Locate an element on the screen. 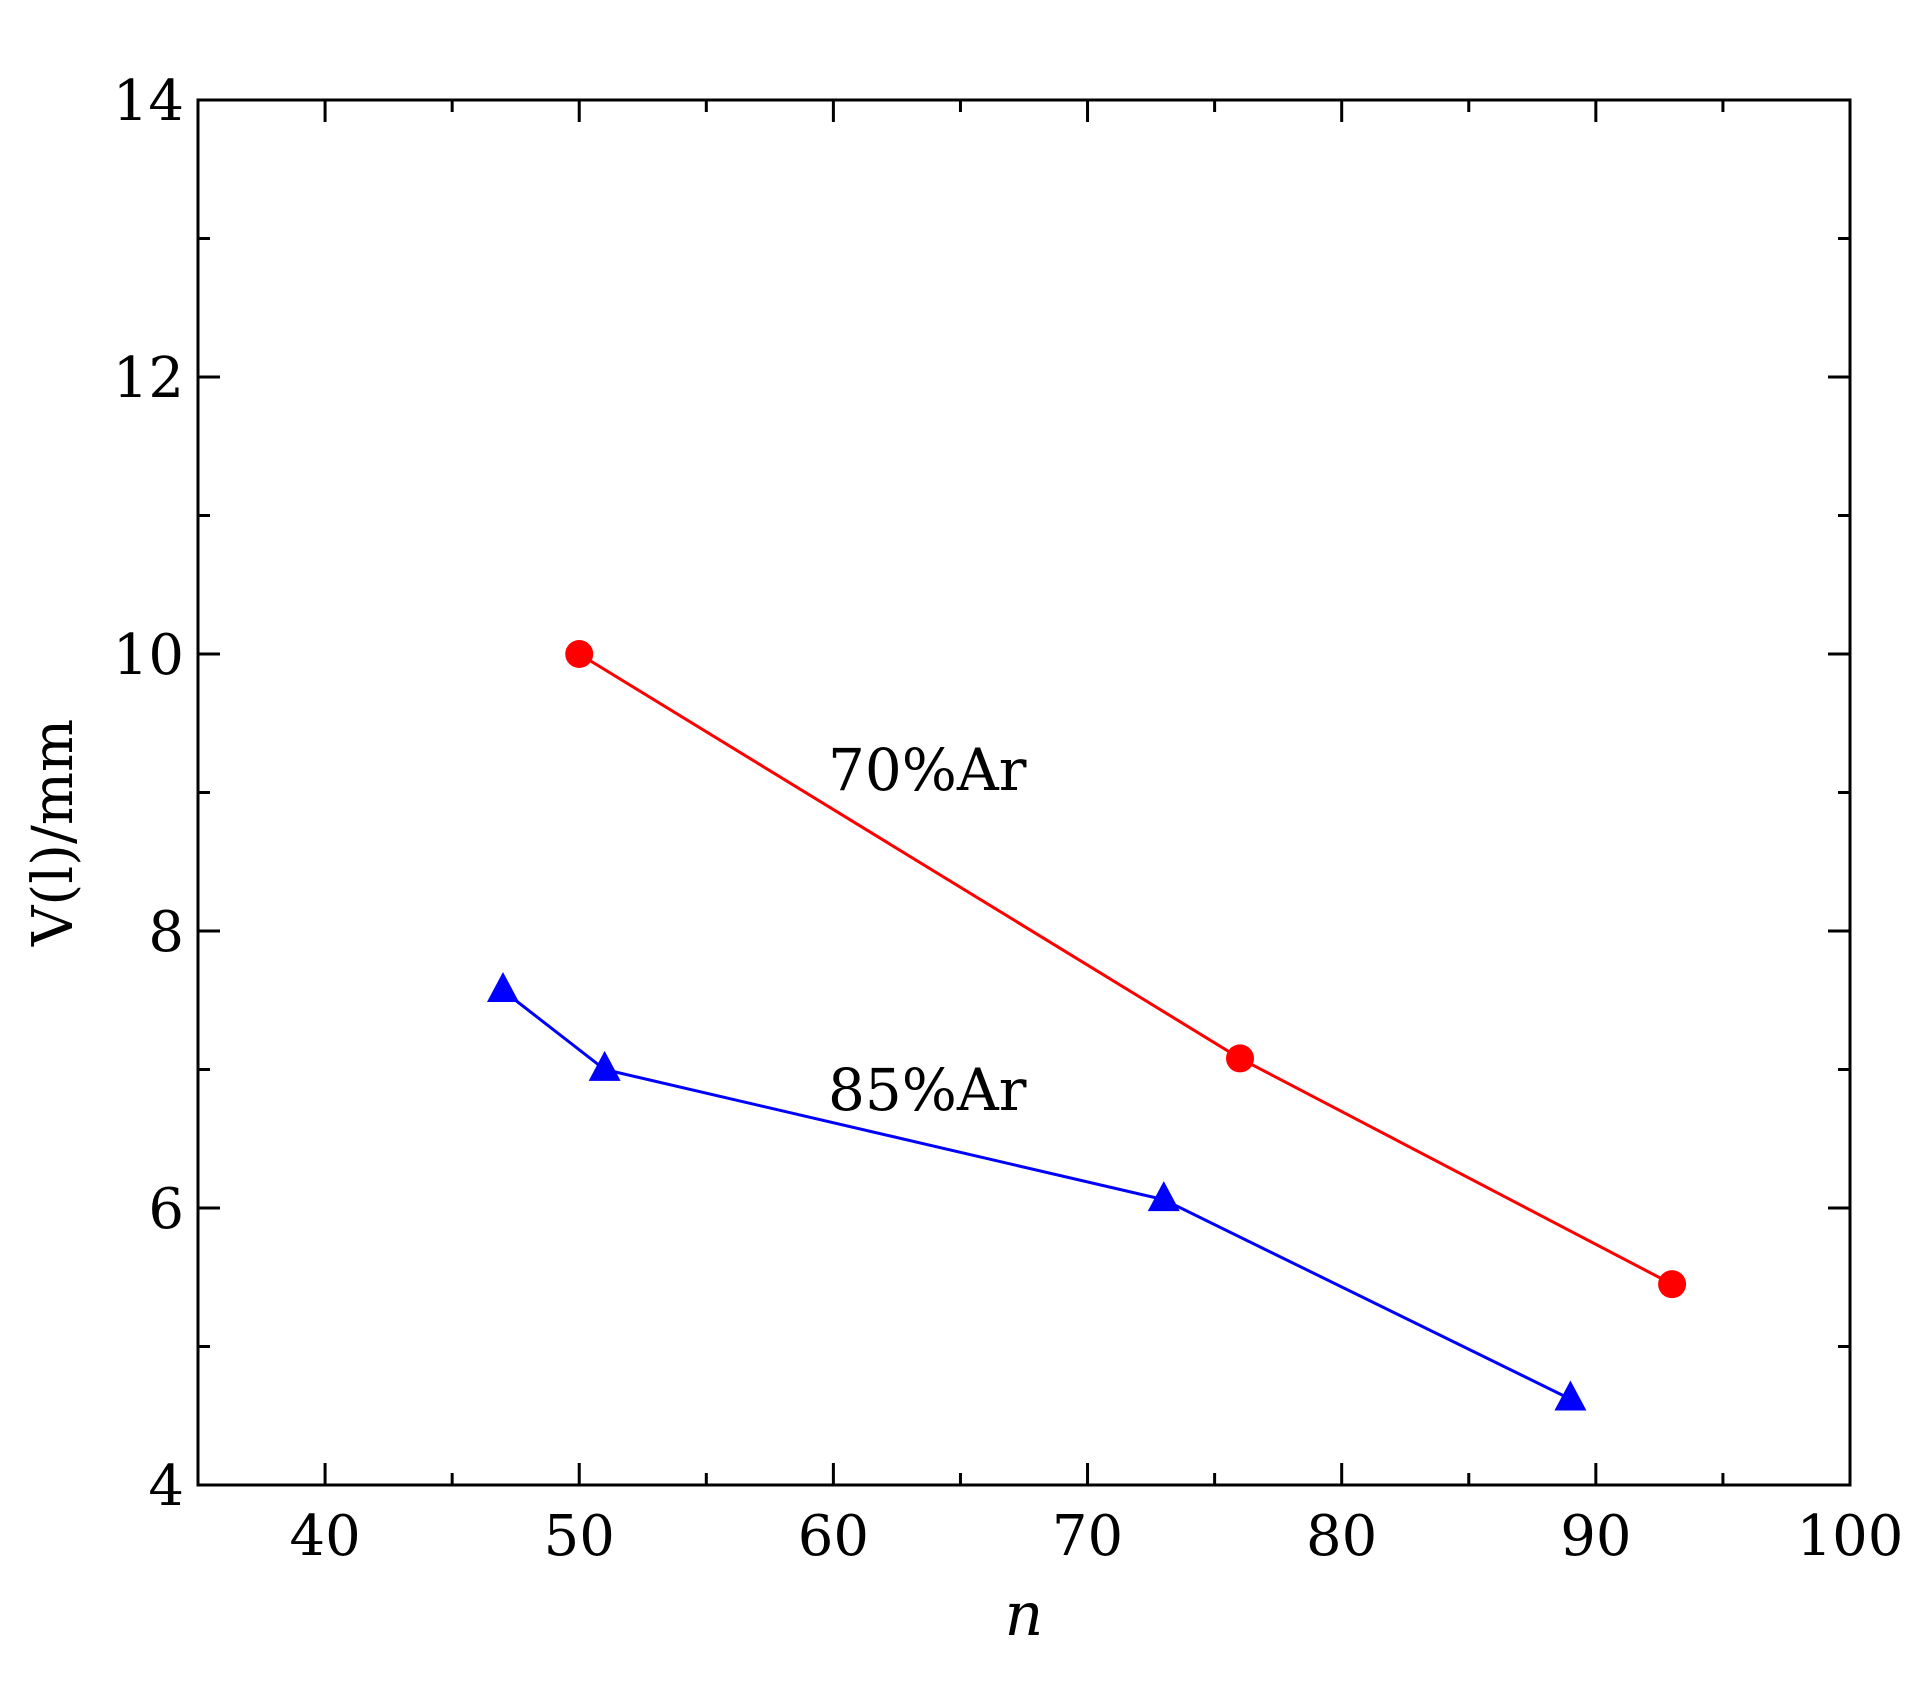 Image resolution: width=1923 pixels, height=1694 pixels. x-tick-label: 70 is located at coordinates (1087, 1536).